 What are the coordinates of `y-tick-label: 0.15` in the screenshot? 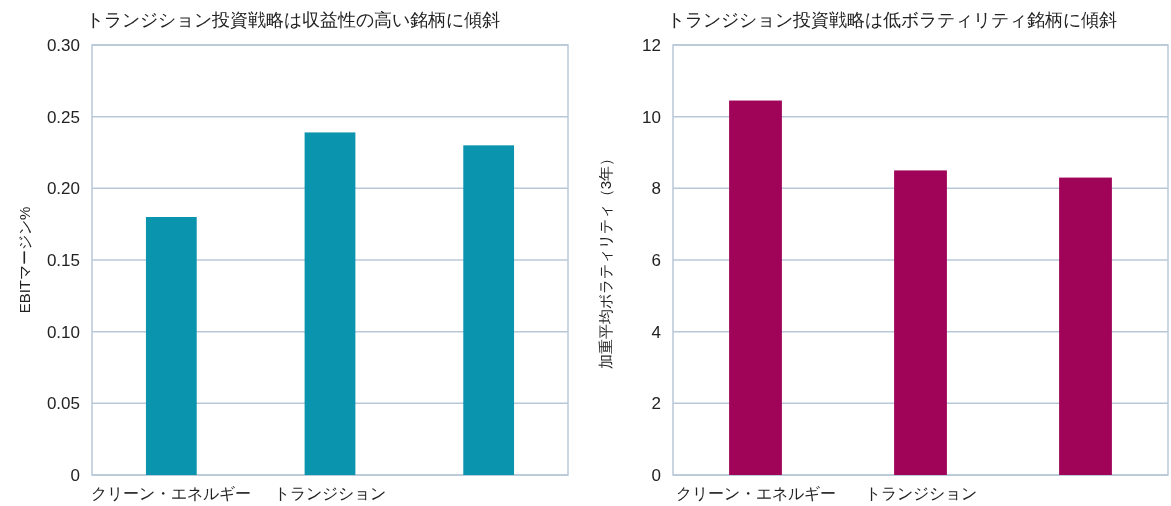 It's located at (63, 260).